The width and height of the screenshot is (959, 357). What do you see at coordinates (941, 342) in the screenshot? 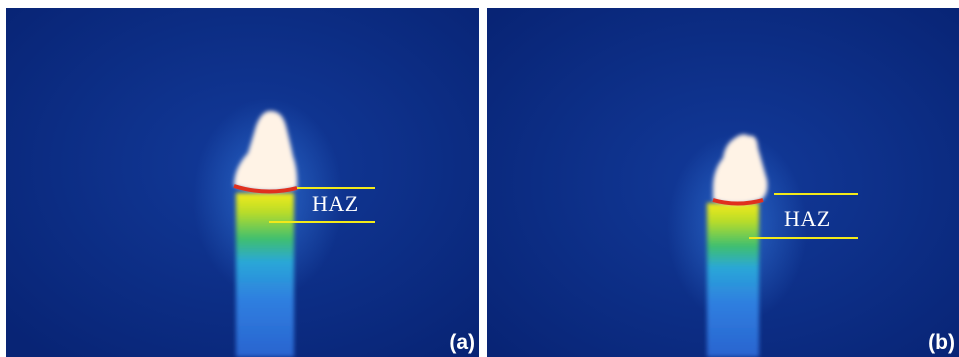
I see `panel-label: (b)` at bounding box center [941, 342].